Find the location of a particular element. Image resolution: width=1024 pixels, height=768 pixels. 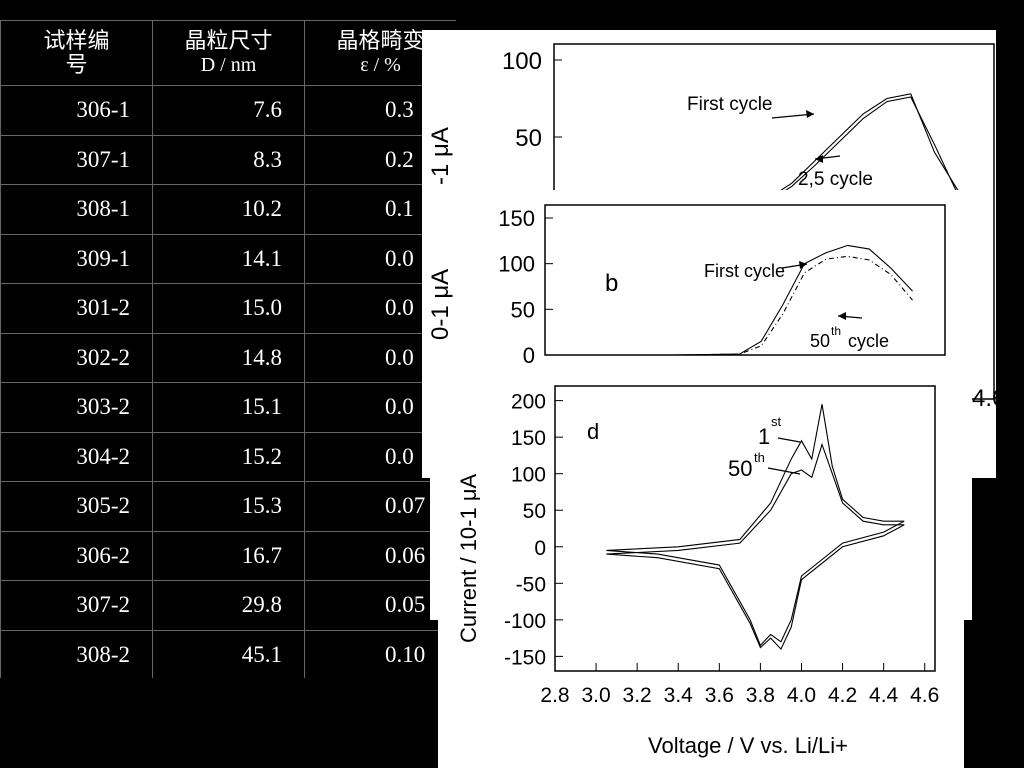

table-row: 308-2 45.1 0.10 is located at coordinates (228, 653).